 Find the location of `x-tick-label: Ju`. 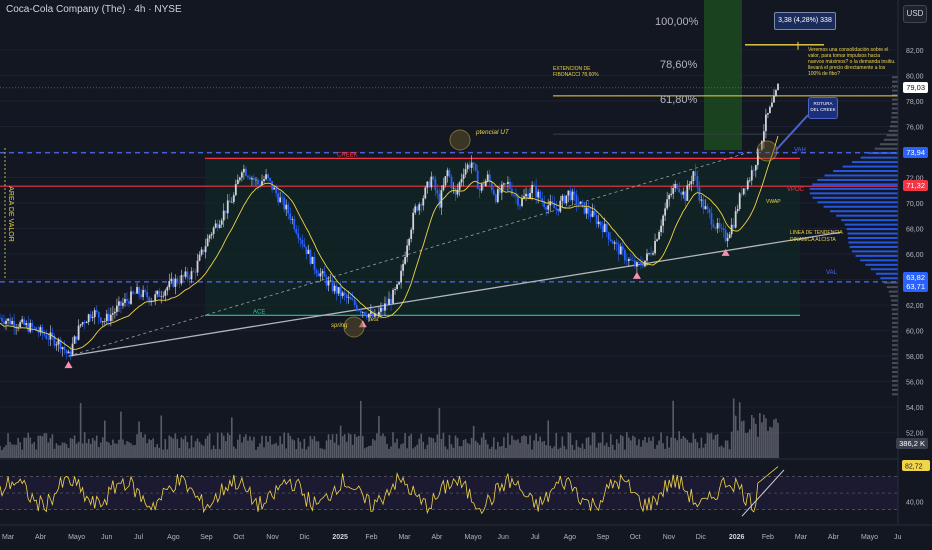

x-tick-label: Ju is located at coordinates (898, 537).